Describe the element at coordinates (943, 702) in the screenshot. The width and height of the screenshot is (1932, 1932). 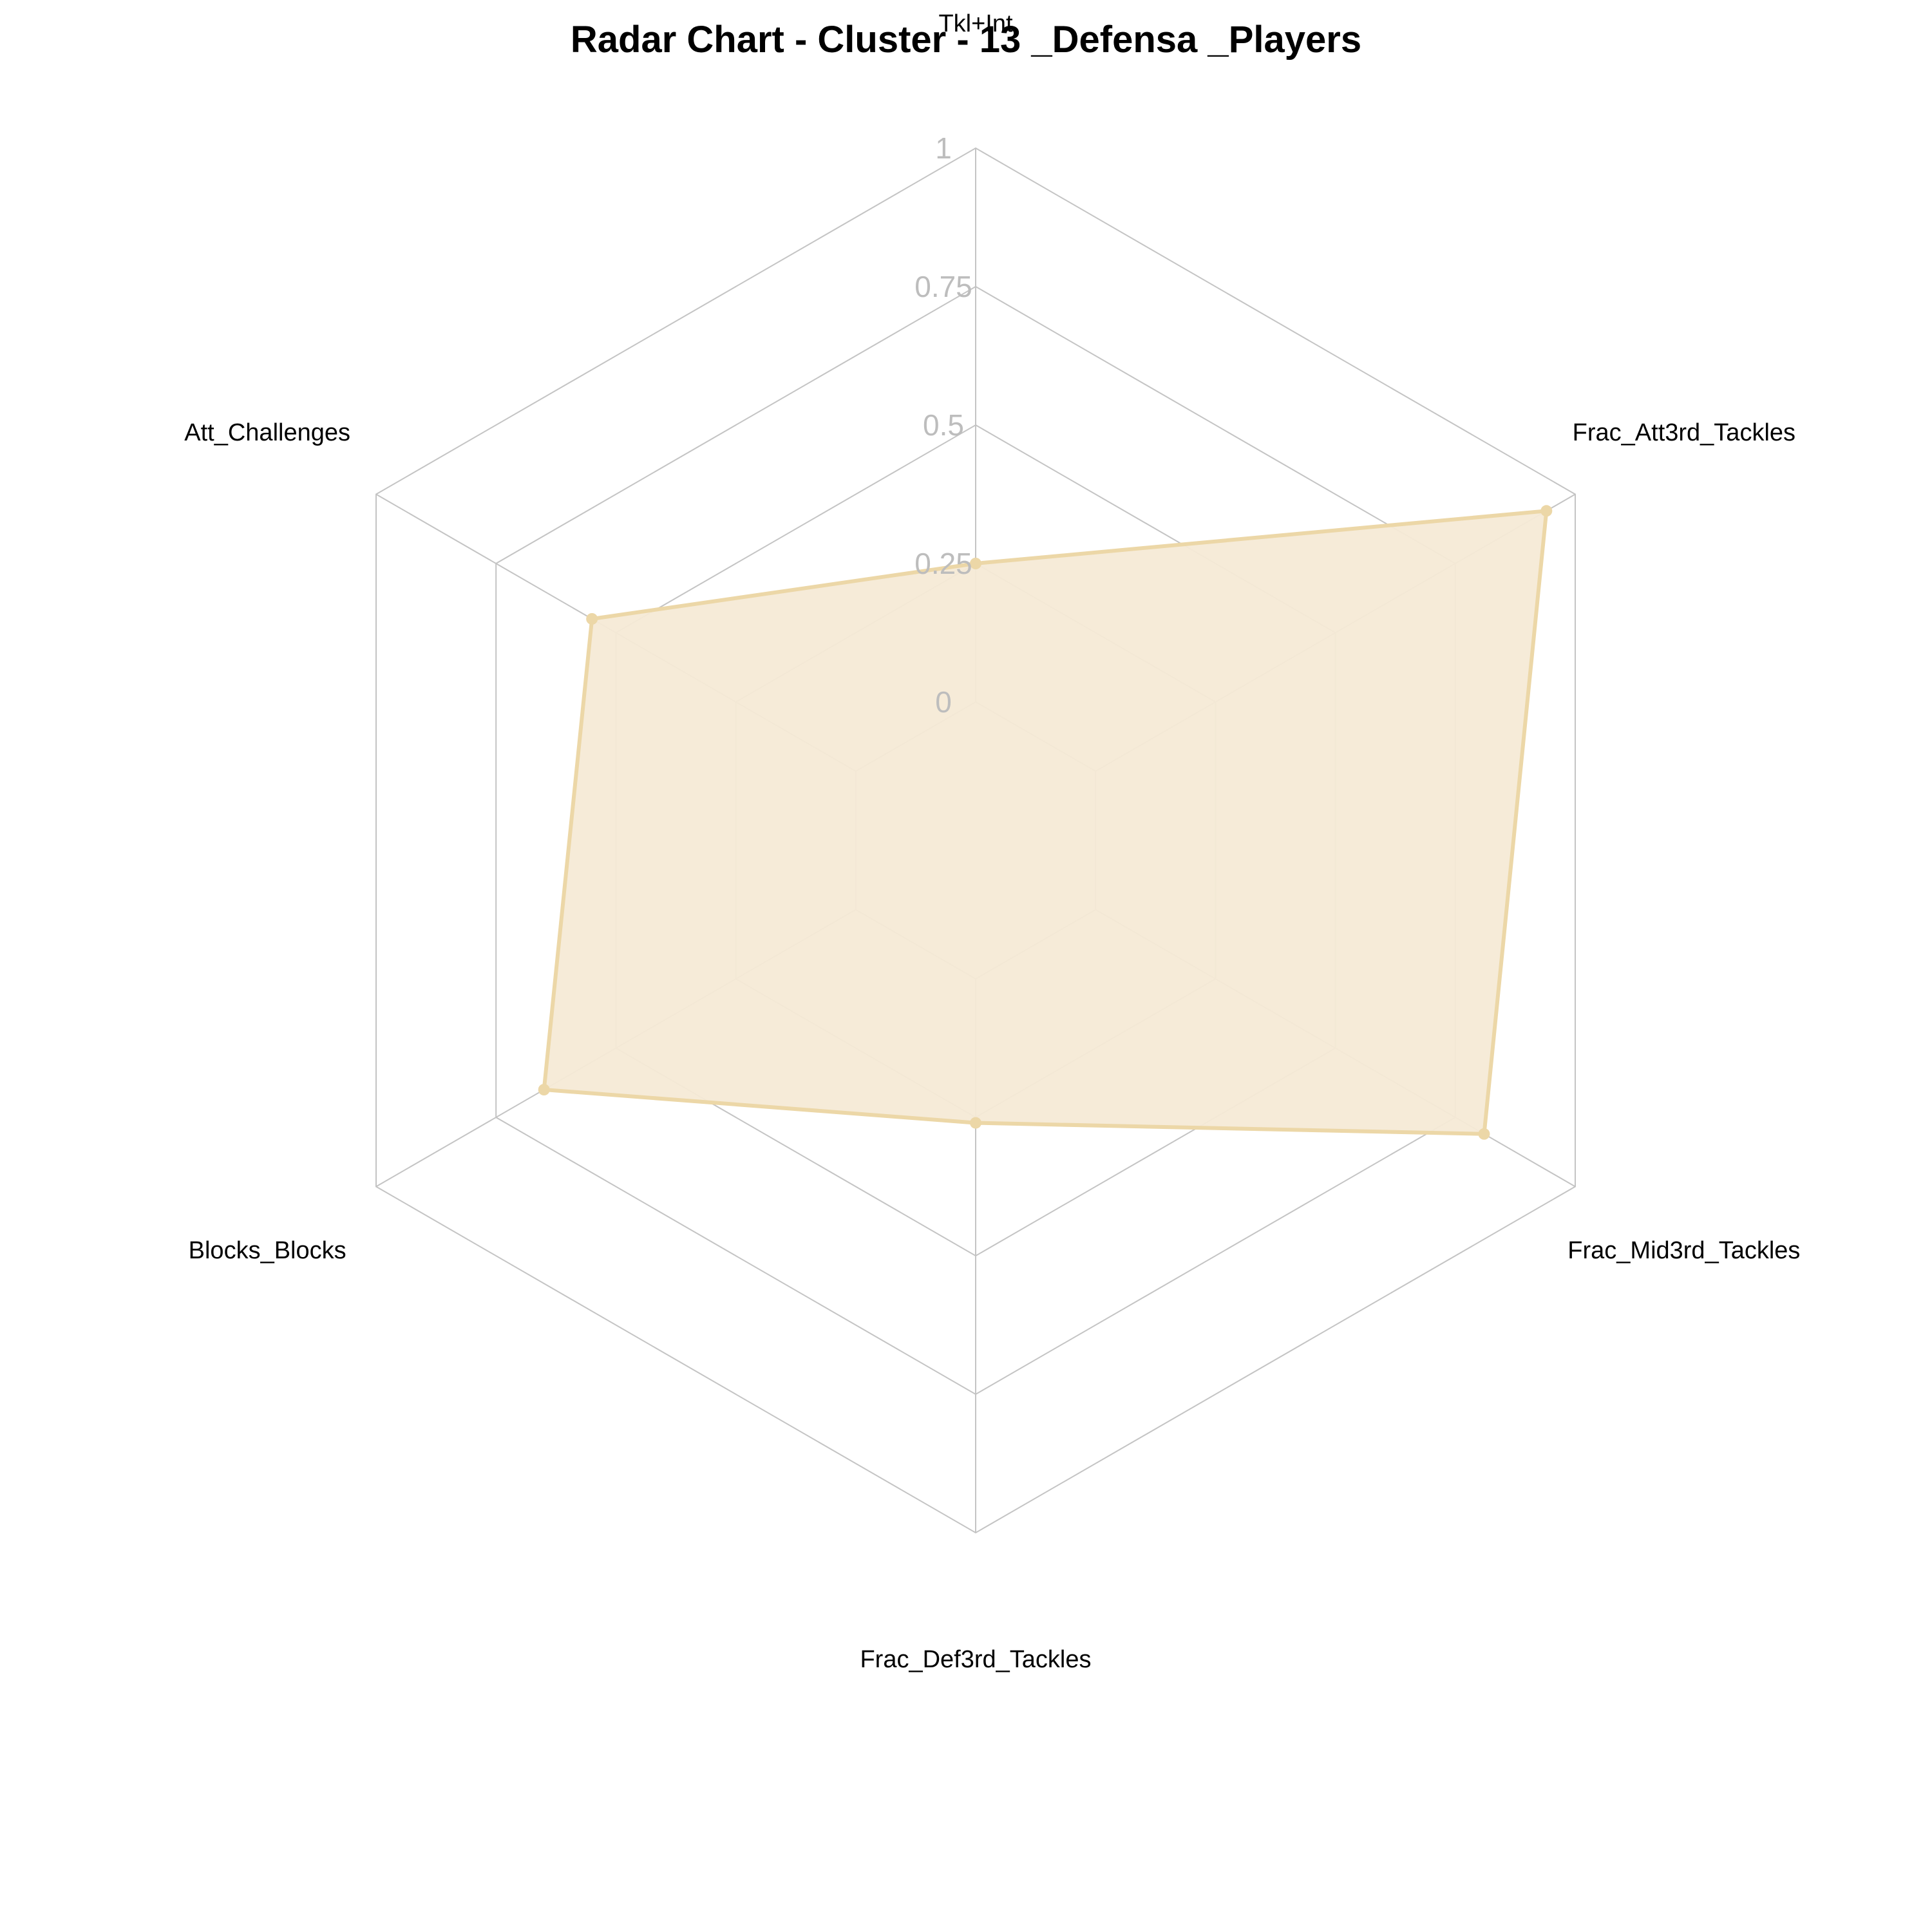
I see `tick-label-0: 0` at that location.